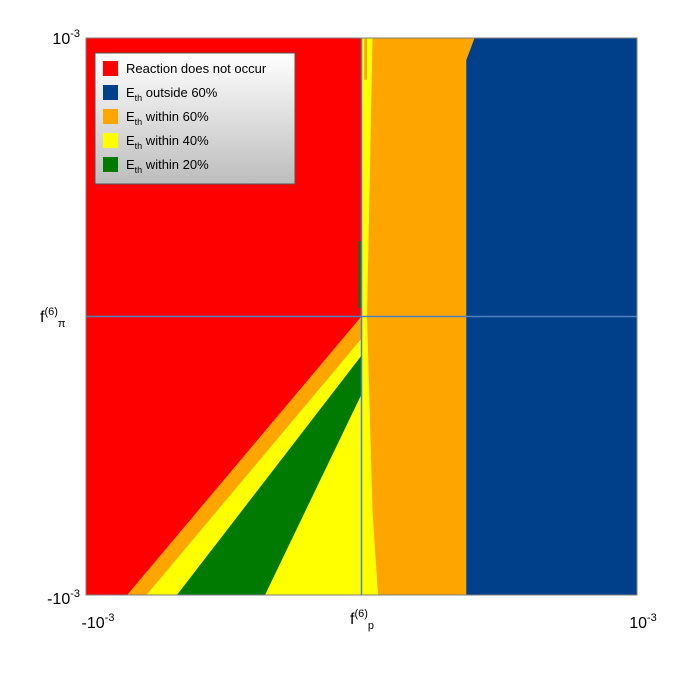 The image size is (692, 692). I want to click on legend-label-outside60: Eth outside 60%, so click(172, 94).